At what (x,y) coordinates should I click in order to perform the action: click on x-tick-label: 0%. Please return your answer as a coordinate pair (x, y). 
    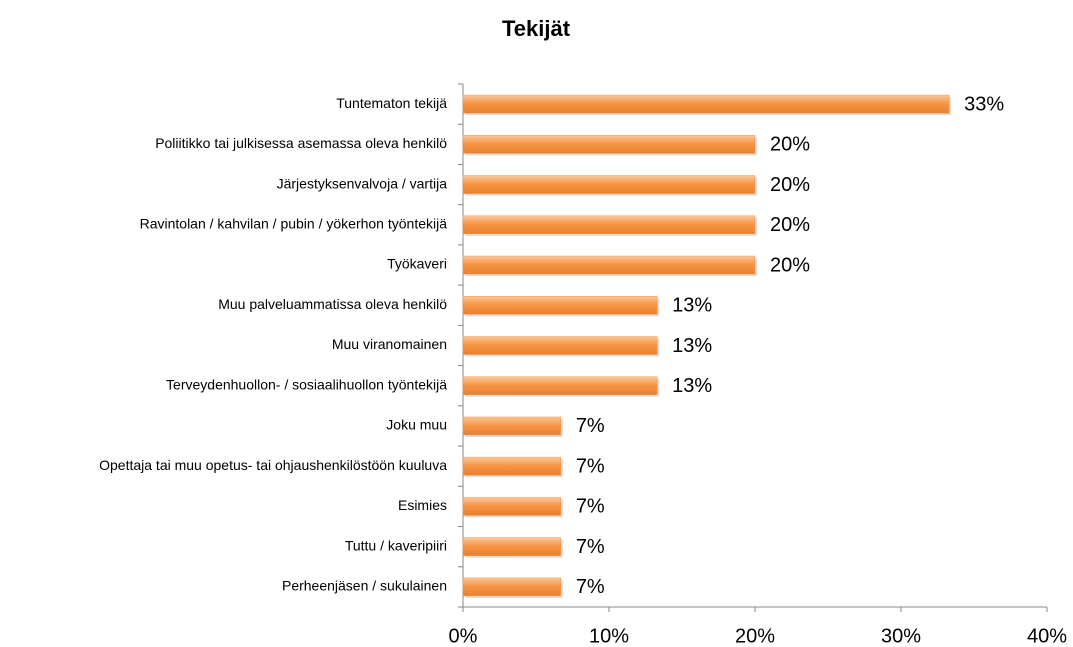
    Looking at the image, I should click on (463, 636).